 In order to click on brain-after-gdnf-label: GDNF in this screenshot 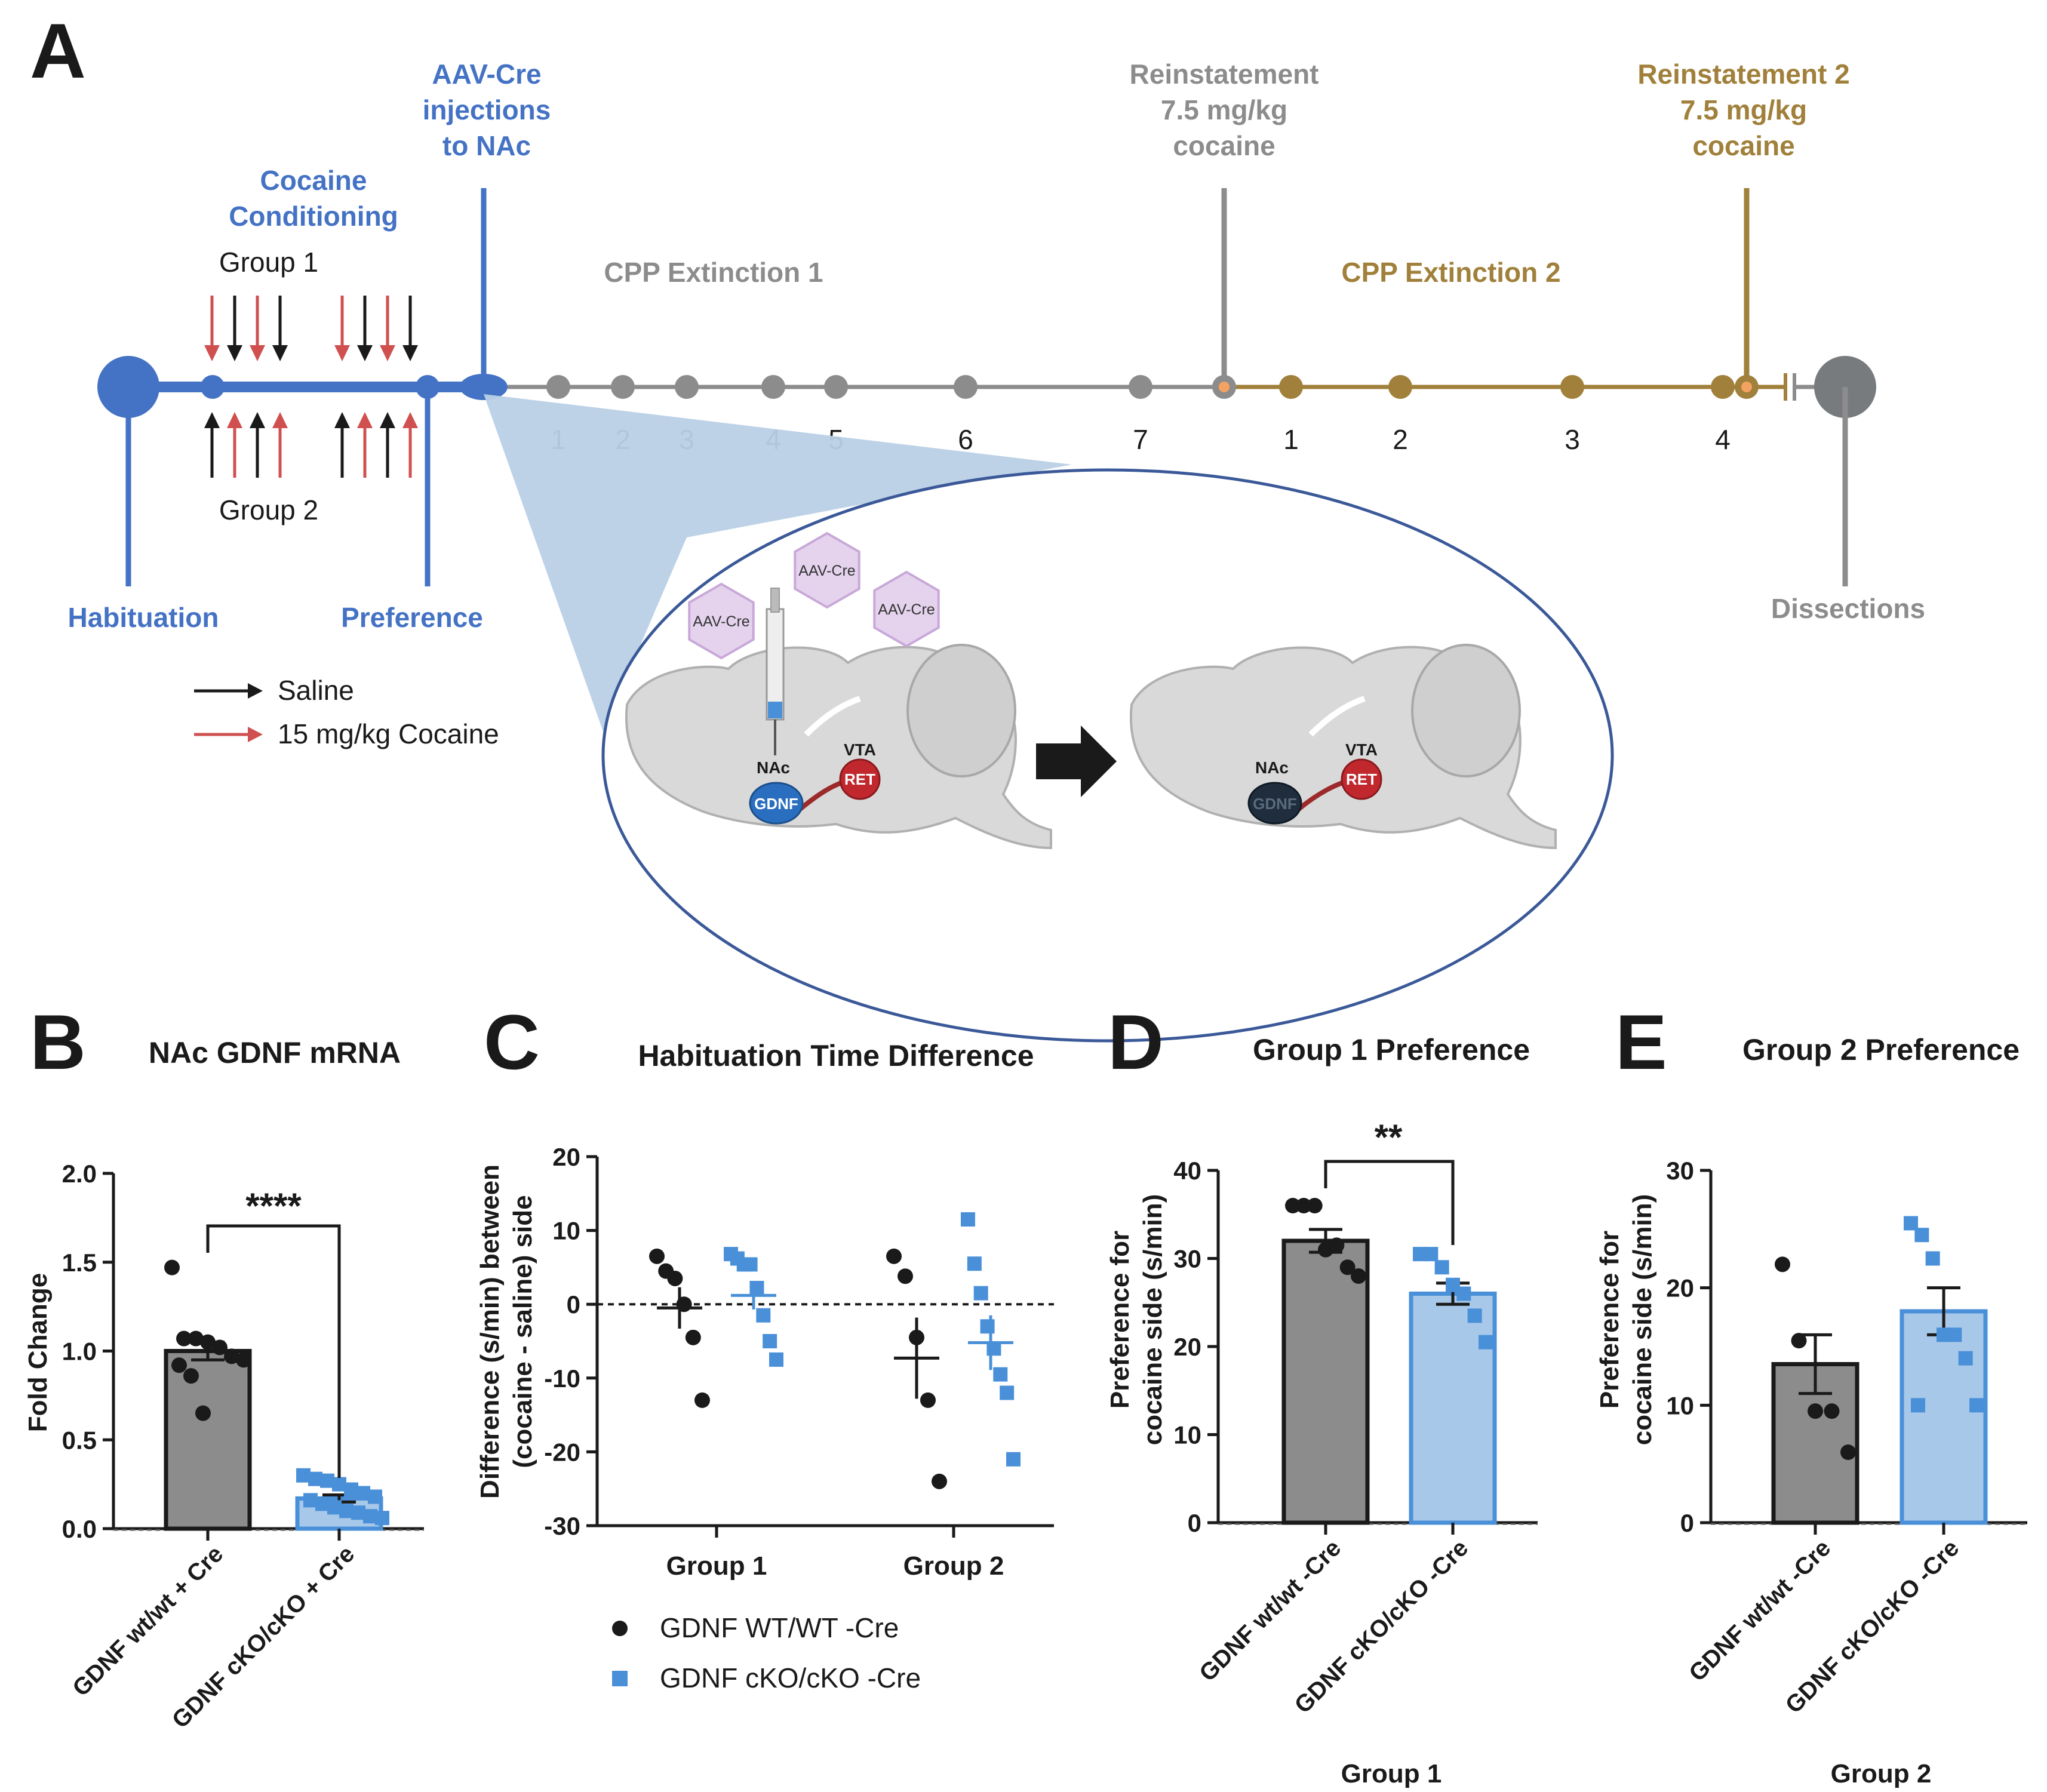, I will do `click(1275, 804)`.